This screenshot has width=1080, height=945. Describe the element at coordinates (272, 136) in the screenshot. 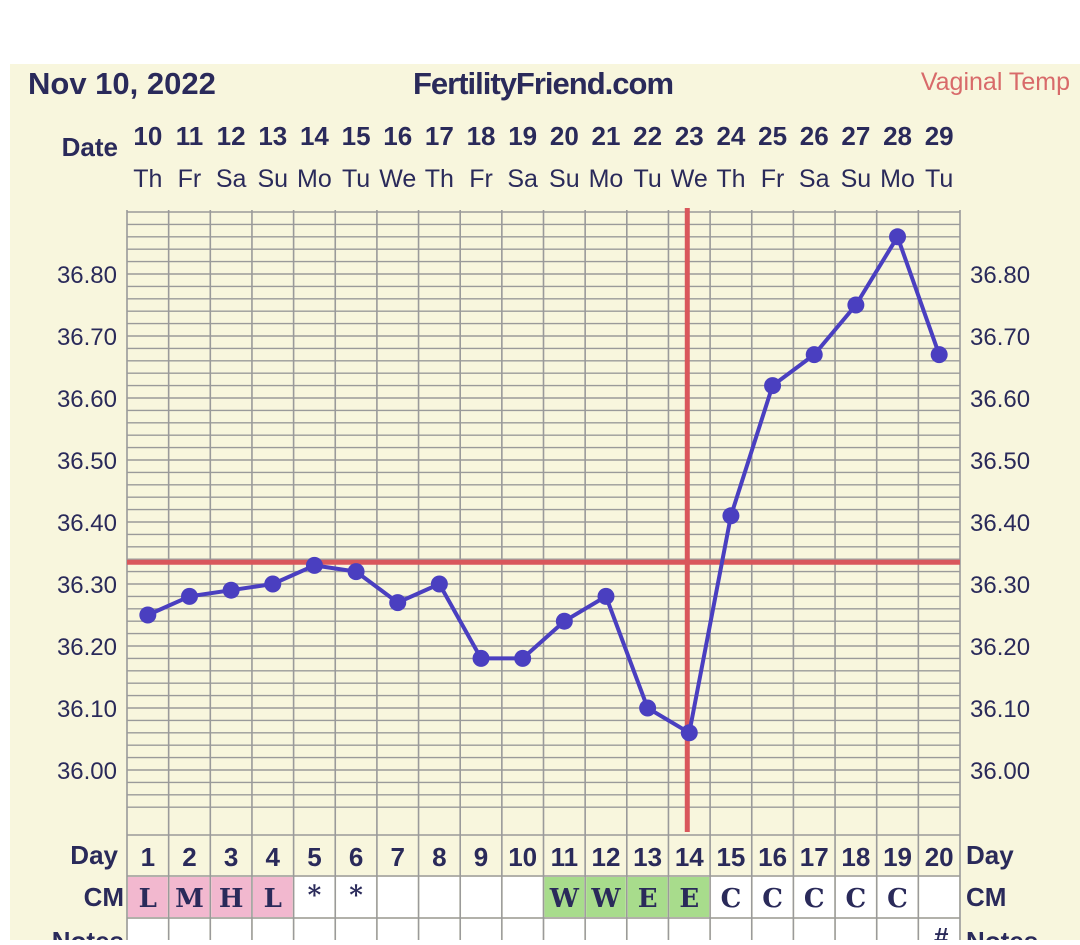

I see `date-label: 13` at that location.